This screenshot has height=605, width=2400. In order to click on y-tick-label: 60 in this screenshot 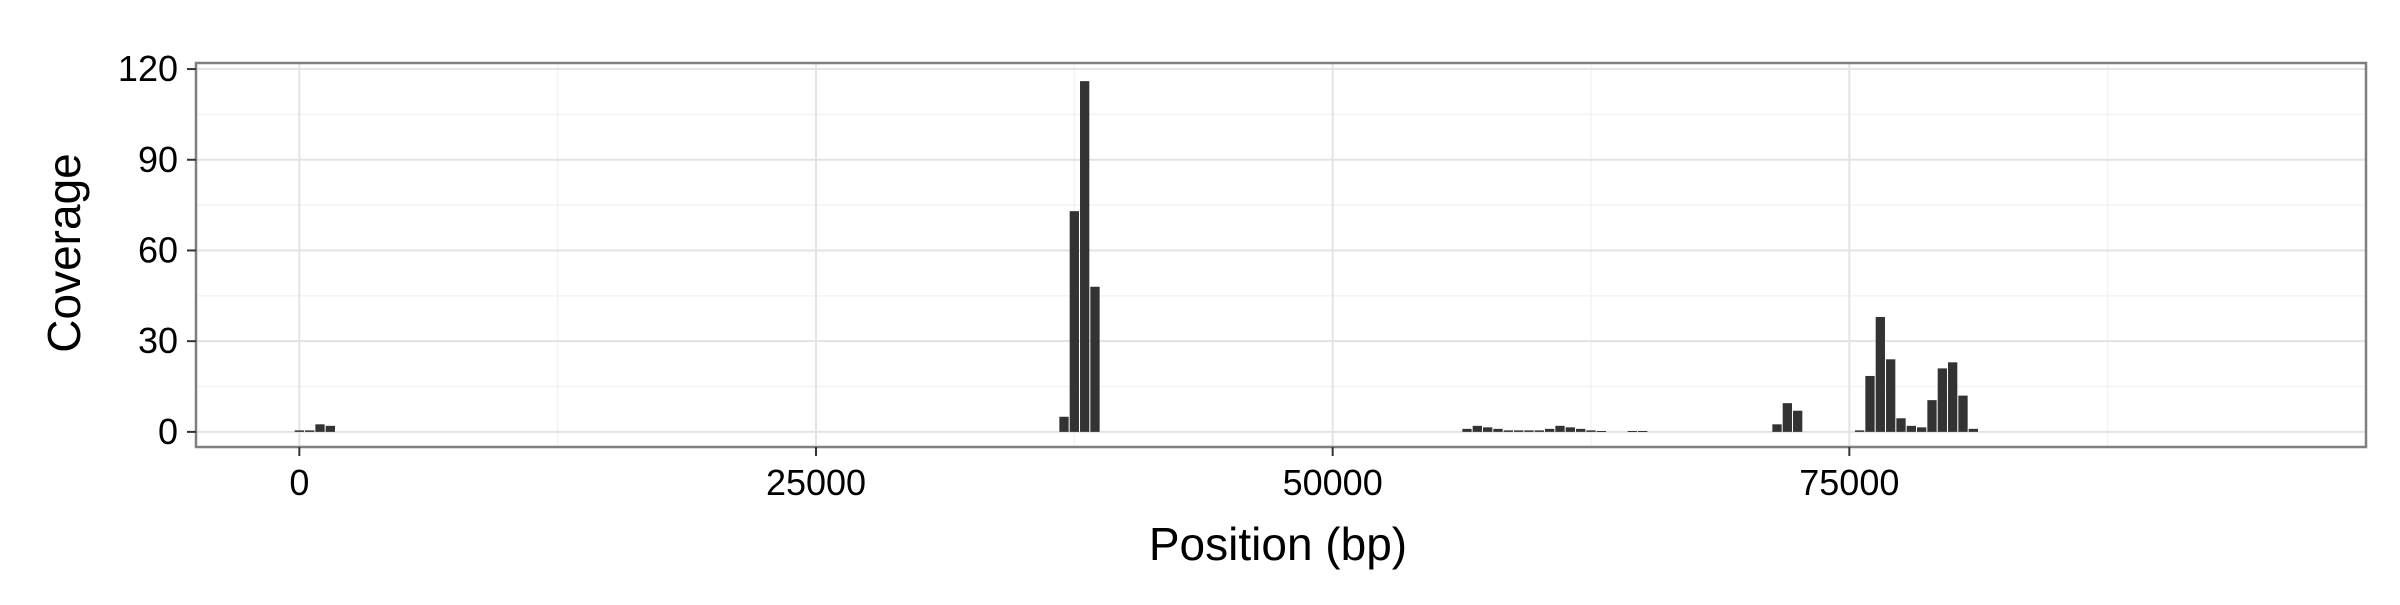, I will do `click(158, 249)`.